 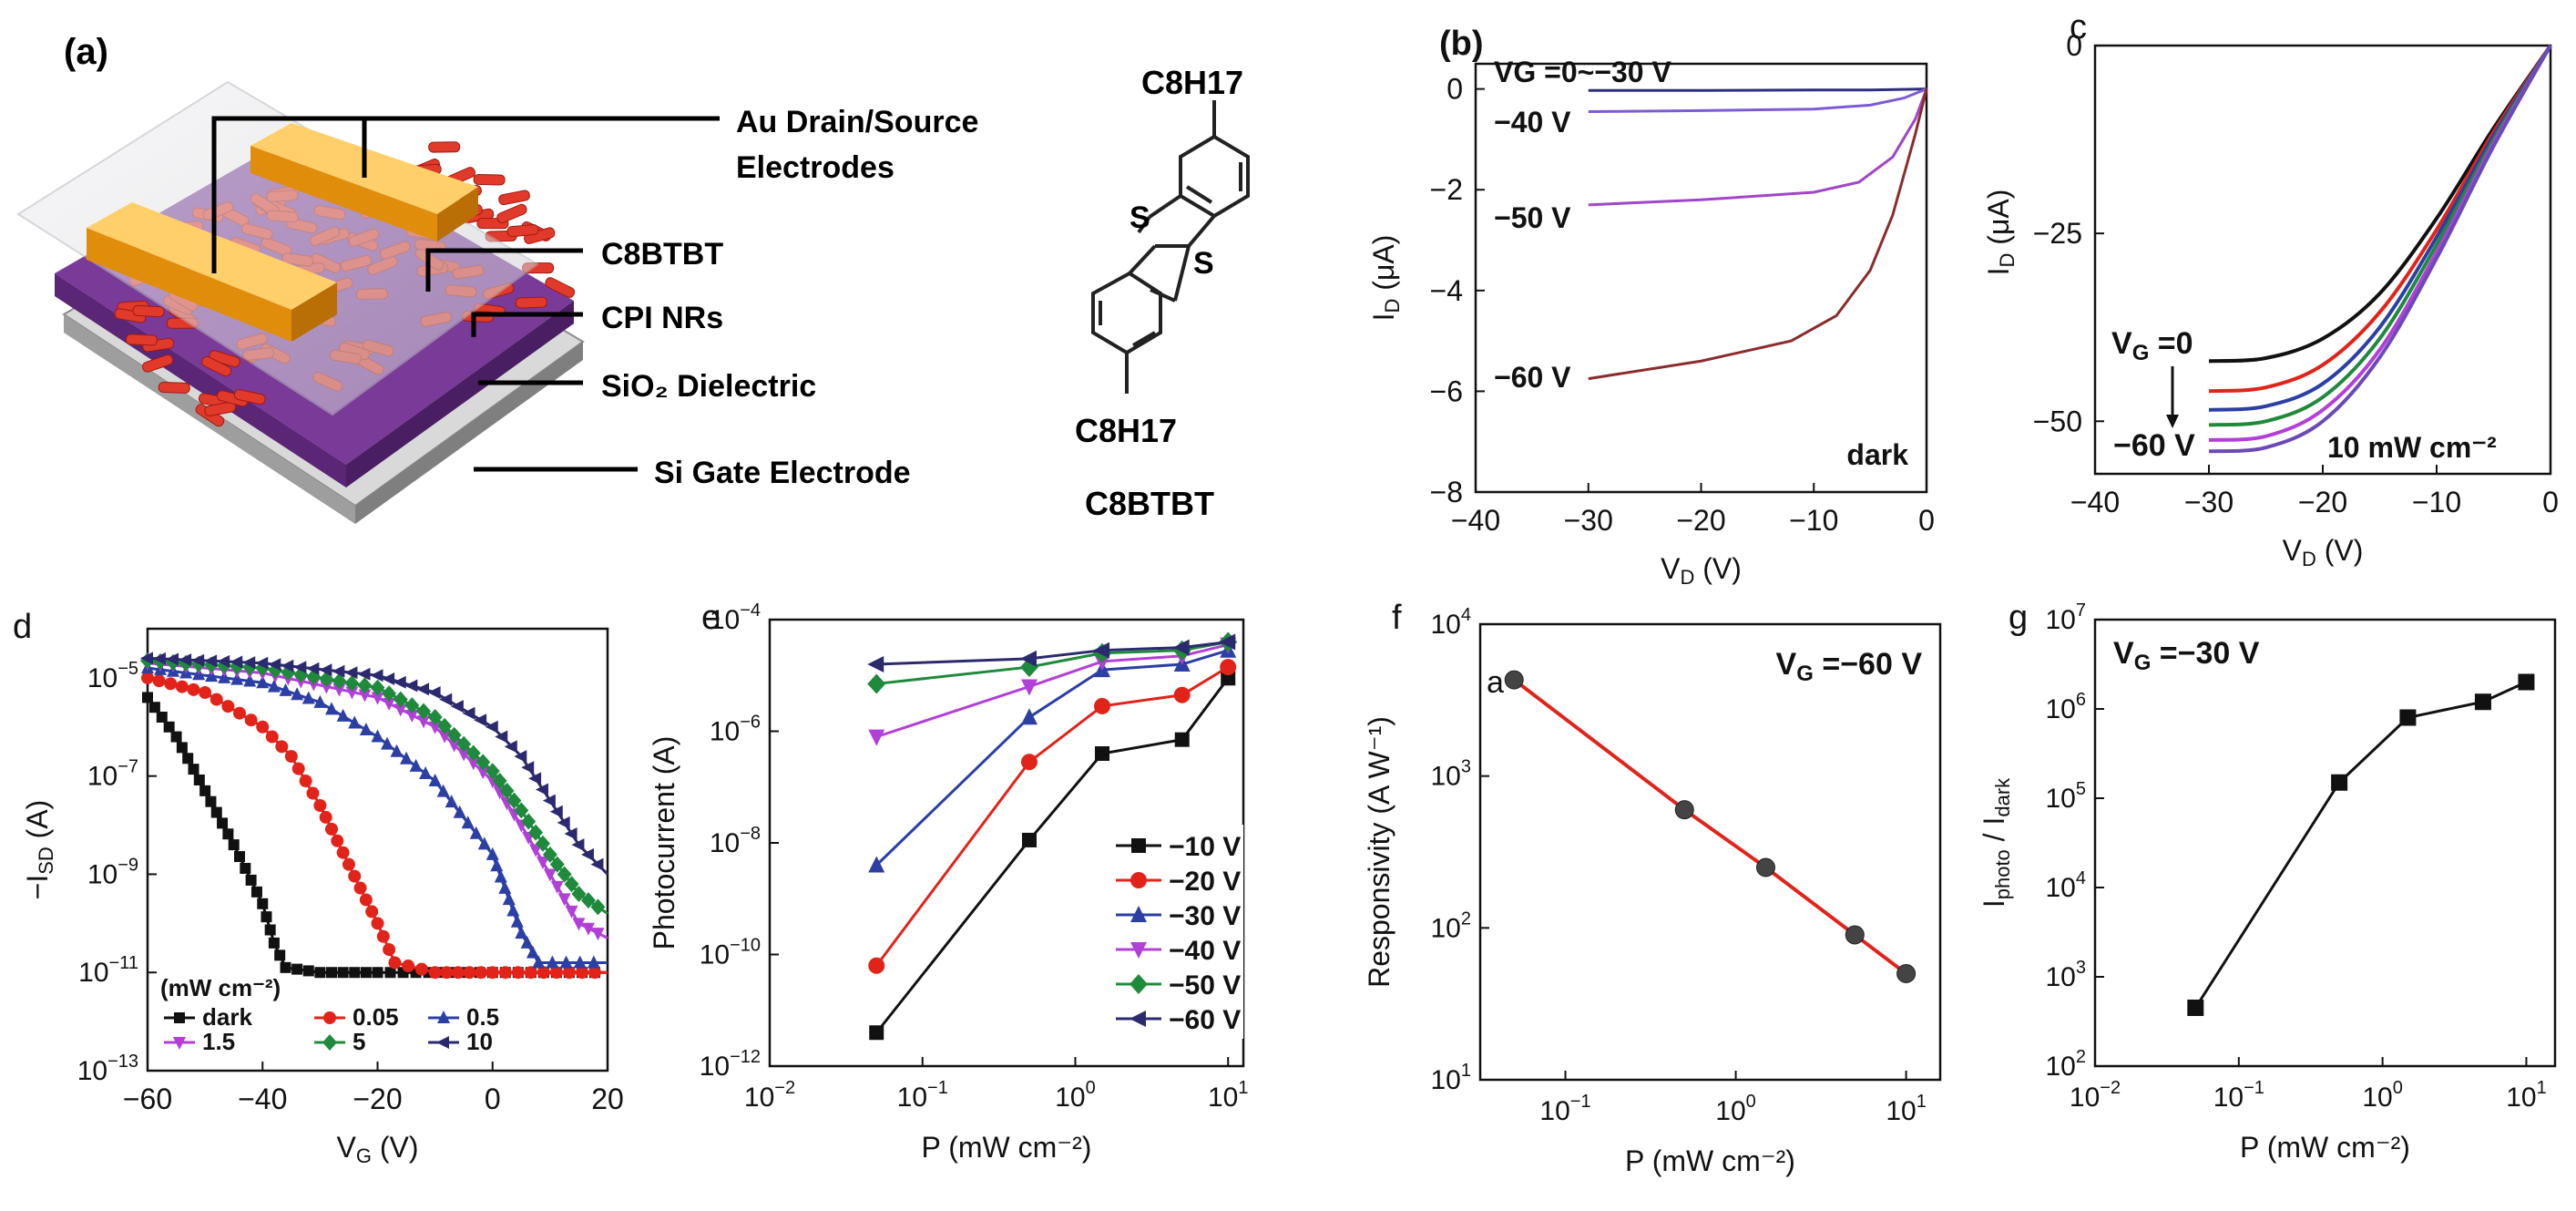 What do you see at coordinates (1532, 123) in the screenshot?
I see `series-label: −40 V` at bounding box center [1532, 123].